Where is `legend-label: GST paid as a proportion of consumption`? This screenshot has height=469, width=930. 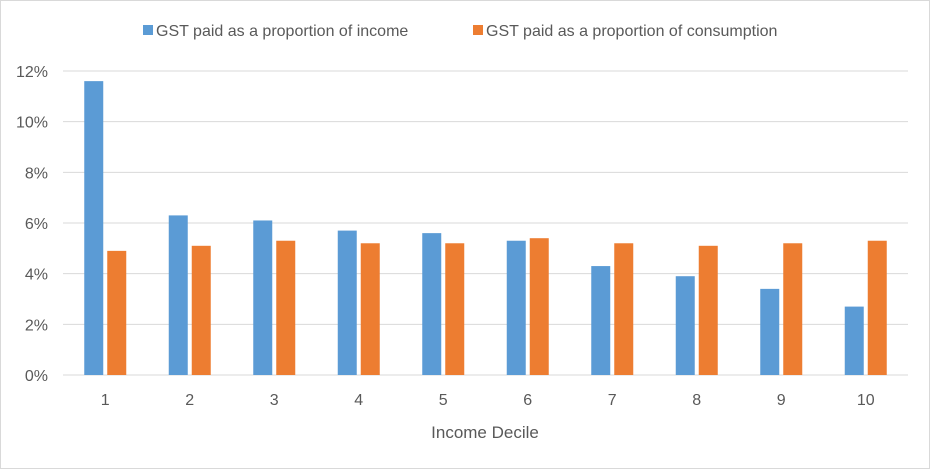
legend-label: GST paid as a proportion of consumption is located at coordinates (631, 31).